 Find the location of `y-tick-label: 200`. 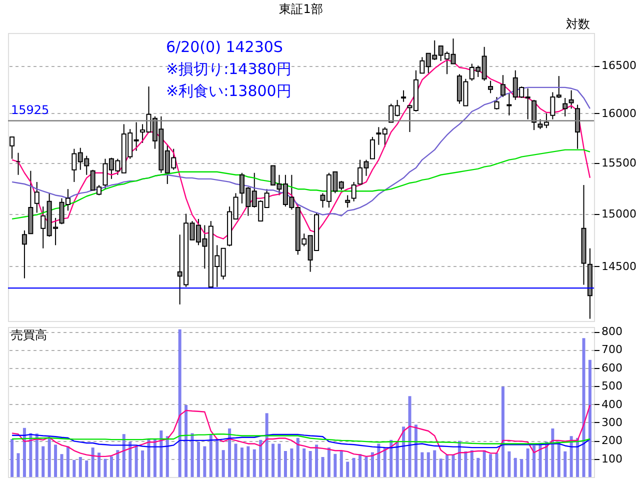

y-tick-label: 200 is located at coordinates (612, 441).